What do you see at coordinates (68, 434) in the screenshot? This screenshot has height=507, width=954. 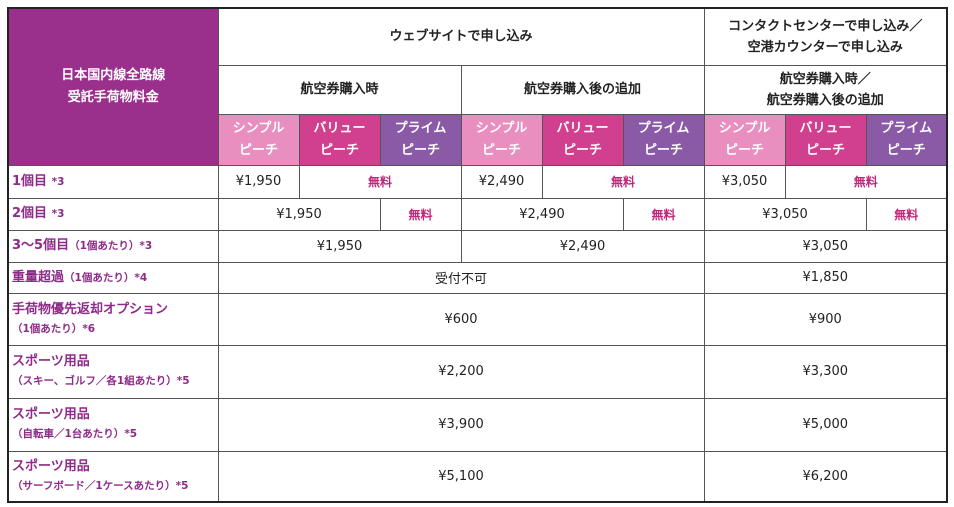 I see `row-subtitle: （自転車／1台あたり）` at bounding box center [68, 434].